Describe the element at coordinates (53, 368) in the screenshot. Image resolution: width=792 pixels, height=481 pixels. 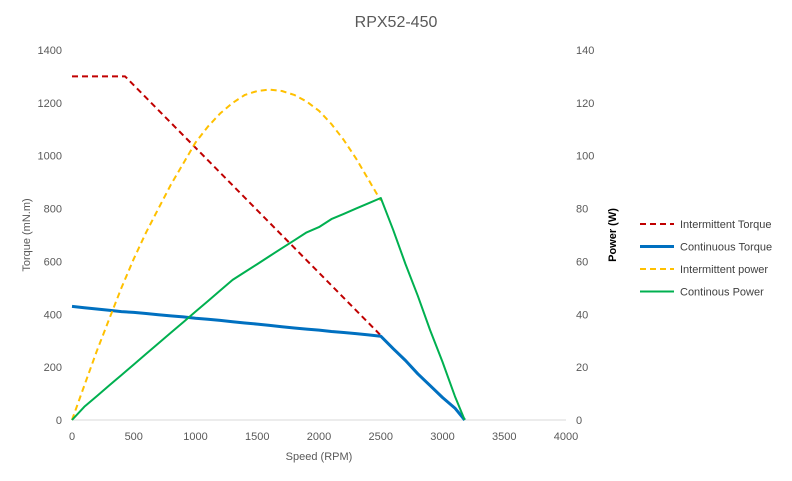
I see `y-left-tick-label: 200` at that location.